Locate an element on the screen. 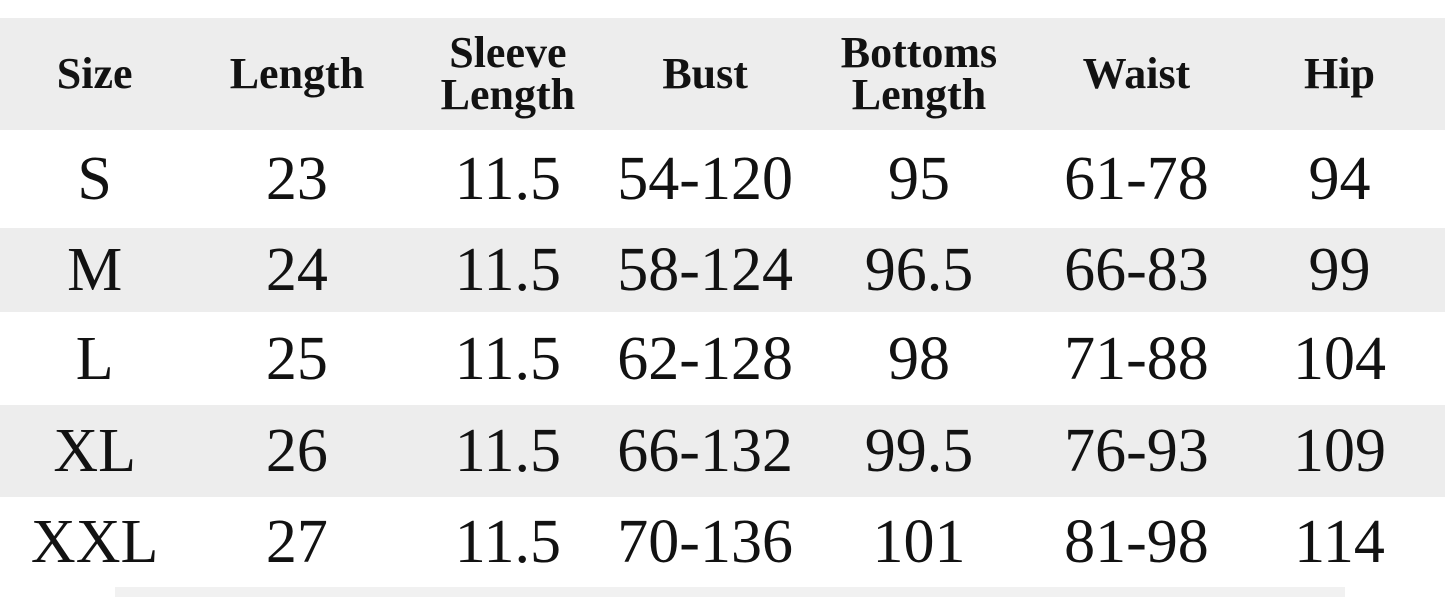  table-cell: 104 is located at coordinates (1339, 358).